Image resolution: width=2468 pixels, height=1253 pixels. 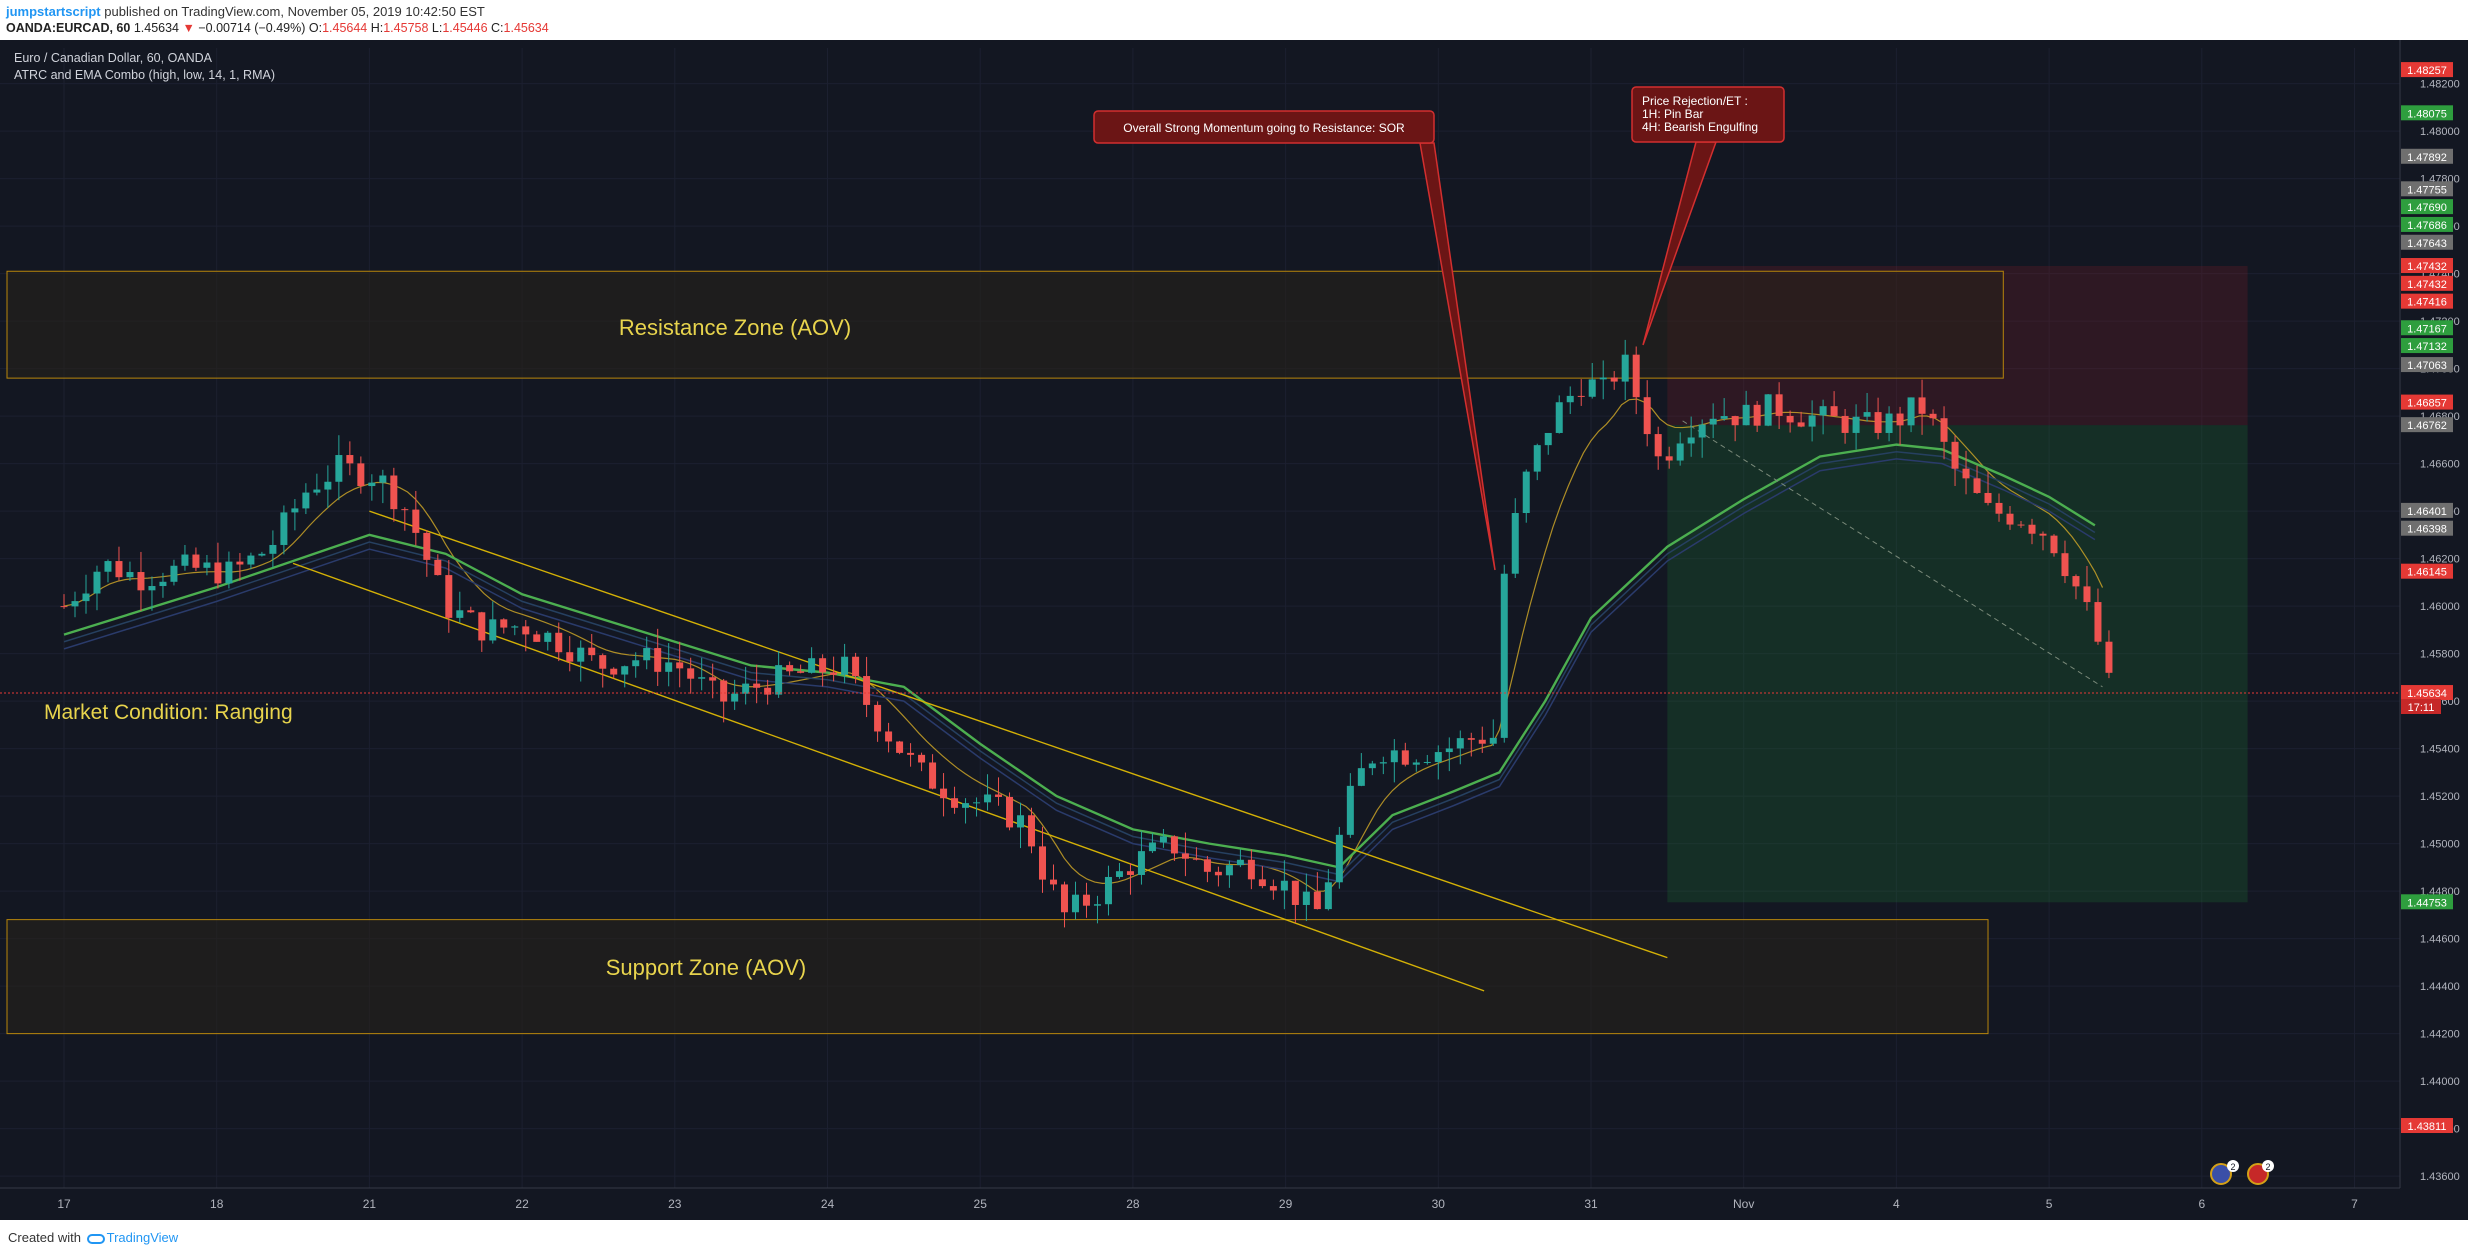 I want to click on price-change: −0.00714 (−0.49%), so click(x=252, y=28).